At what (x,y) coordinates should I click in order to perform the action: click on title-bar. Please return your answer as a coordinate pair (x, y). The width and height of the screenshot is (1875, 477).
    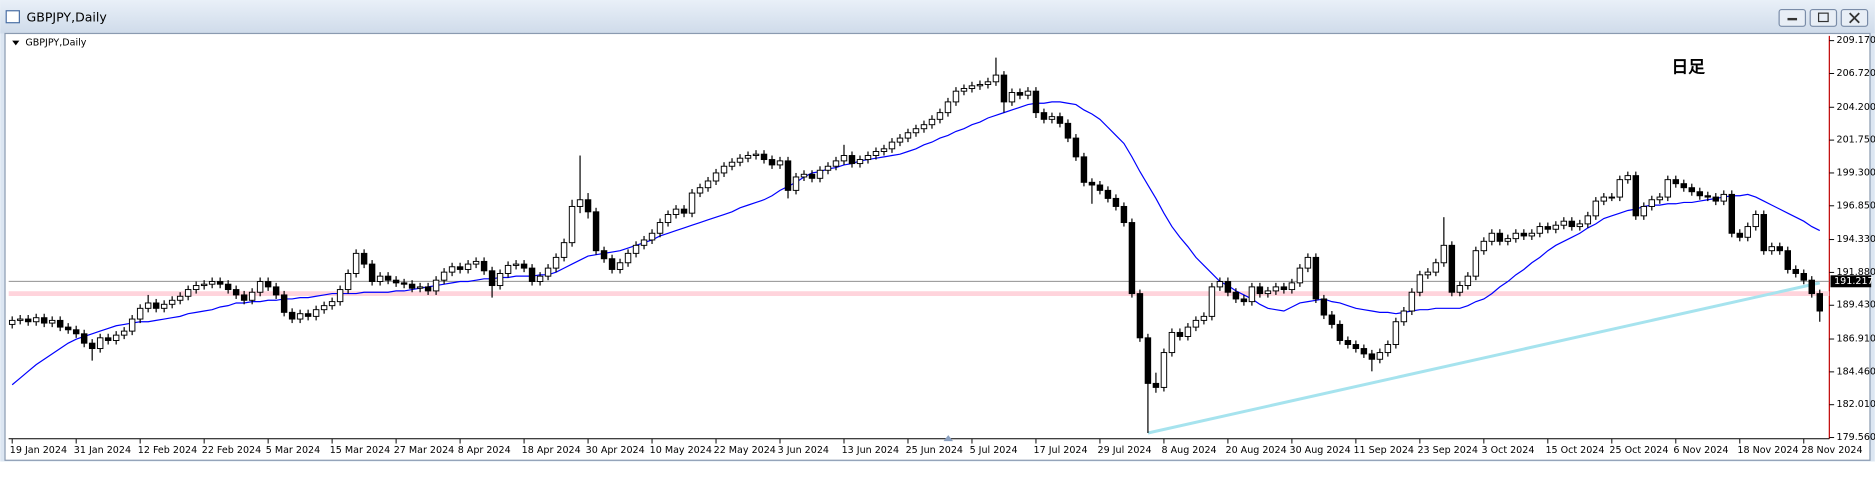
    Looking at the image, I should click on (937, 17).